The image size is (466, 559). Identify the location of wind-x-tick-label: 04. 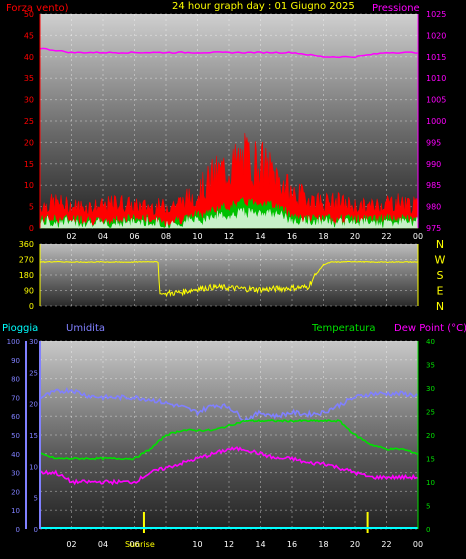
(103, 236).